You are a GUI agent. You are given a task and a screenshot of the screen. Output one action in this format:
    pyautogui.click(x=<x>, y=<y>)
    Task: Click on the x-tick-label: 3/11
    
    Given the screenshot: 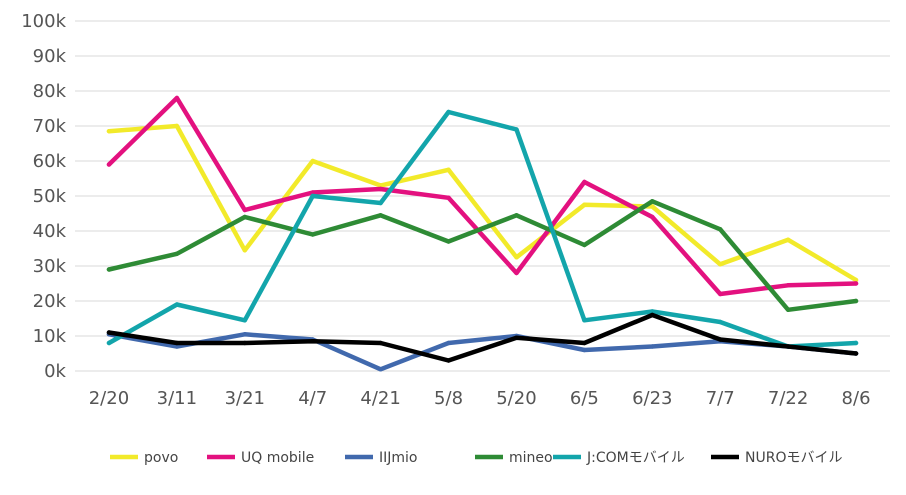 What is the action you would take?
    pyautogui.click(x=177, y=398)
    